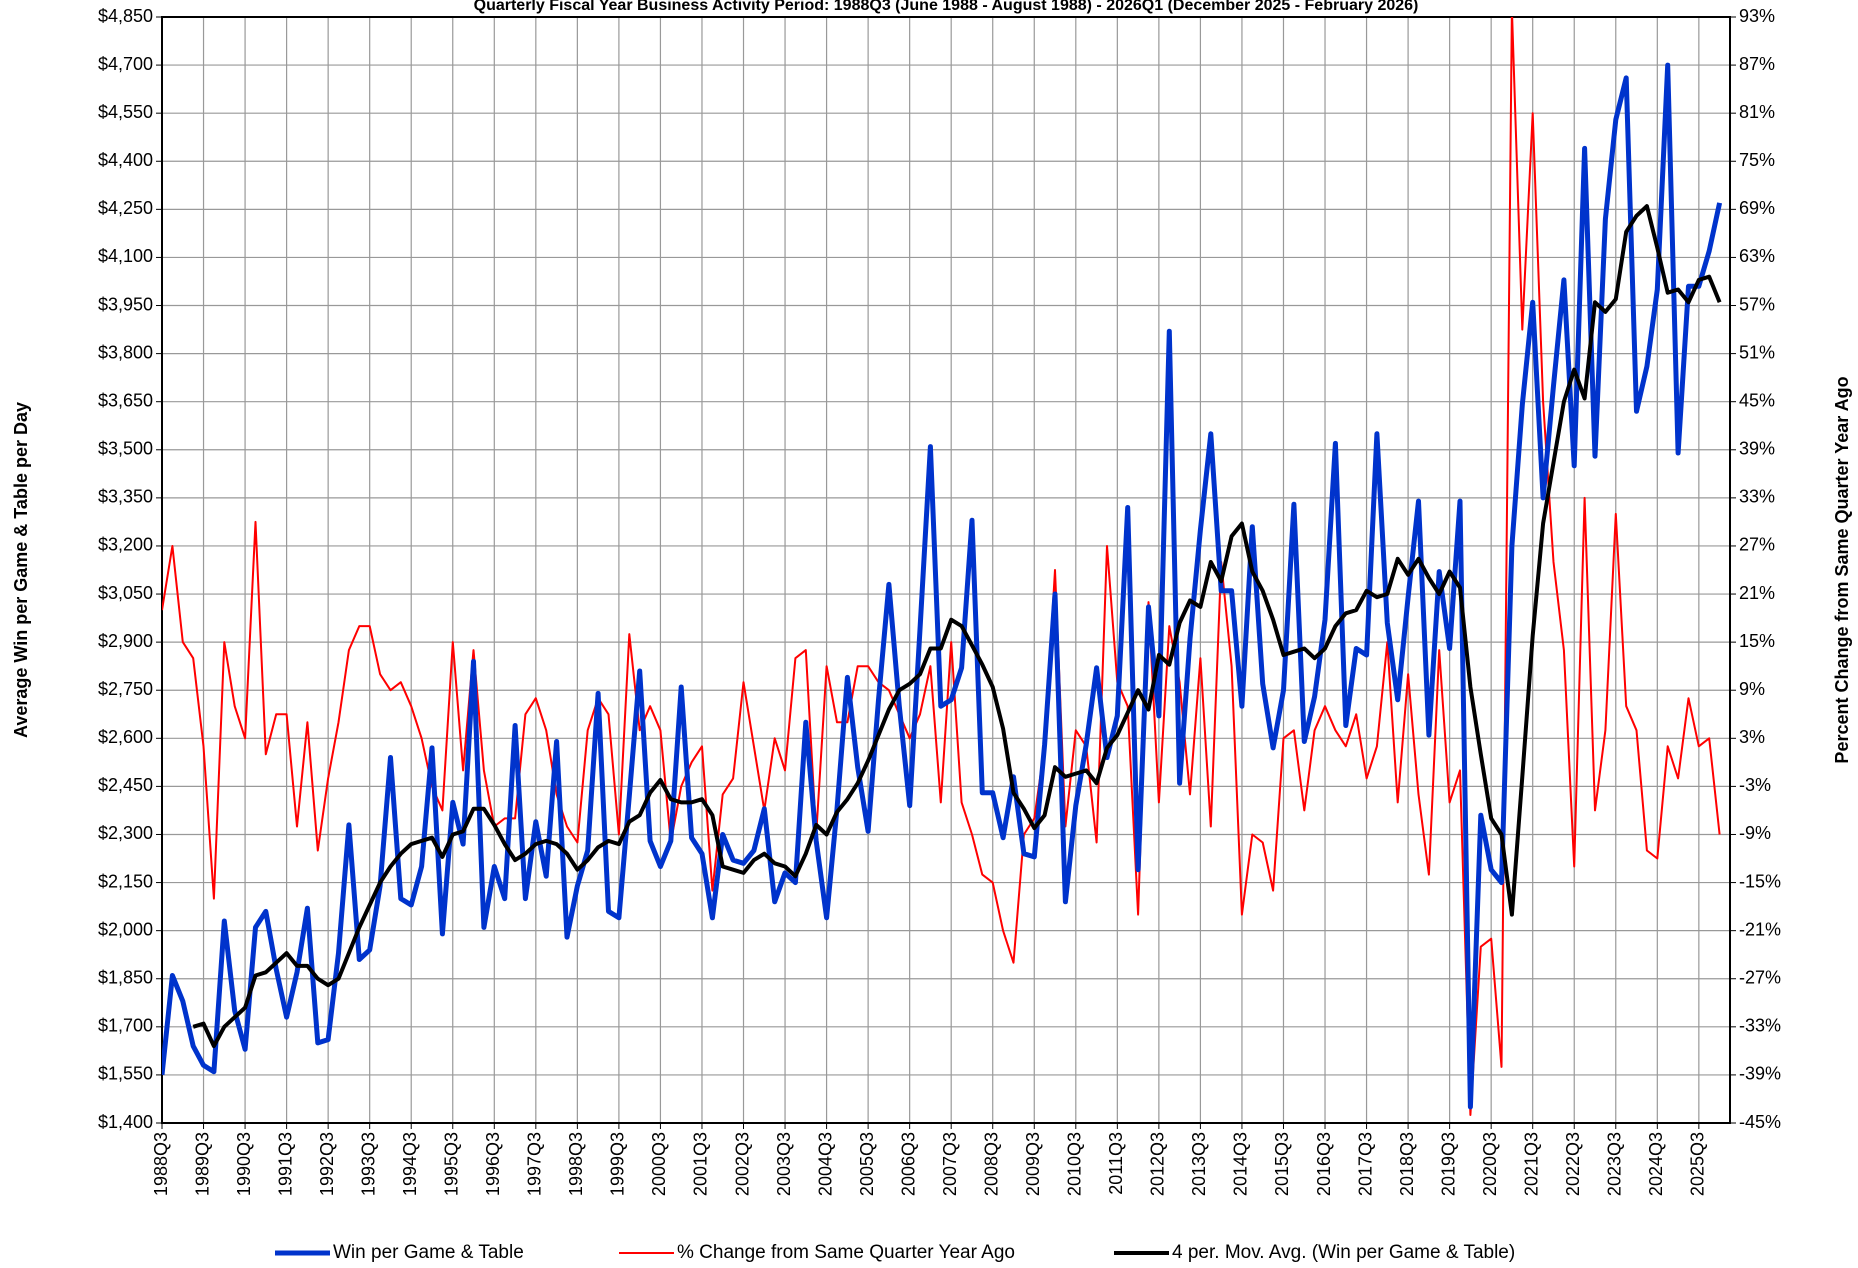 The width and height of the screenshot is (1858, 1268). What do you see at coordinates (125, 64) in the screenshot?
I see `y-tick-label: $4,700` at bounding box center [125, 64].